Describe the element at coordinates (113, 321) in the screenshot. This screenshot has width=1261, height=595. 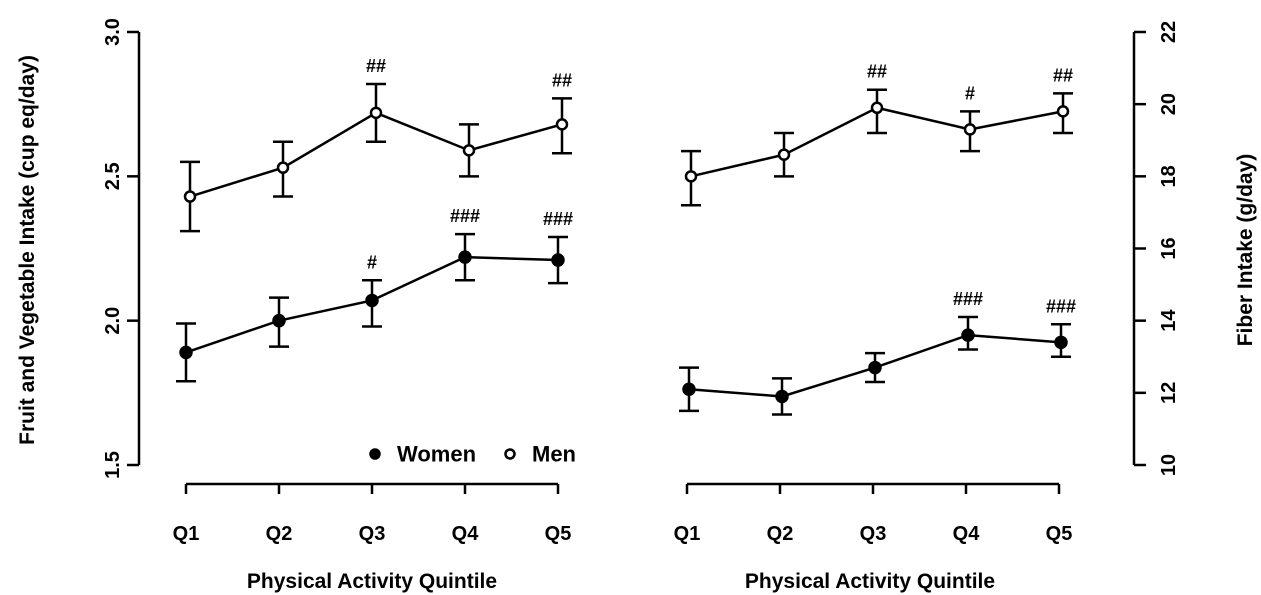
I see `y-tick-label: 2.0` at that location.